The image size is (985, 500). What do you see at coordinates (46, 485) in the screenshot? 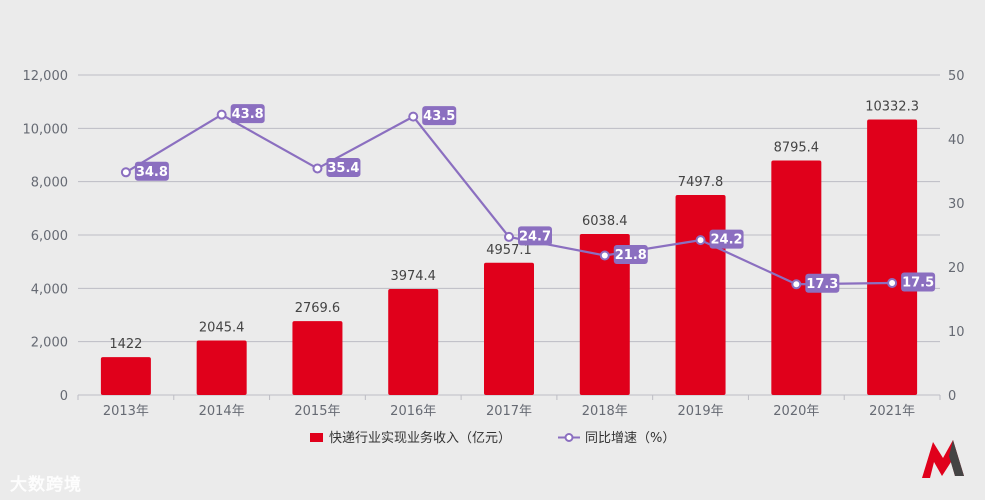
I see `watermark: 大数跨境` at bounding box center [46, 485].